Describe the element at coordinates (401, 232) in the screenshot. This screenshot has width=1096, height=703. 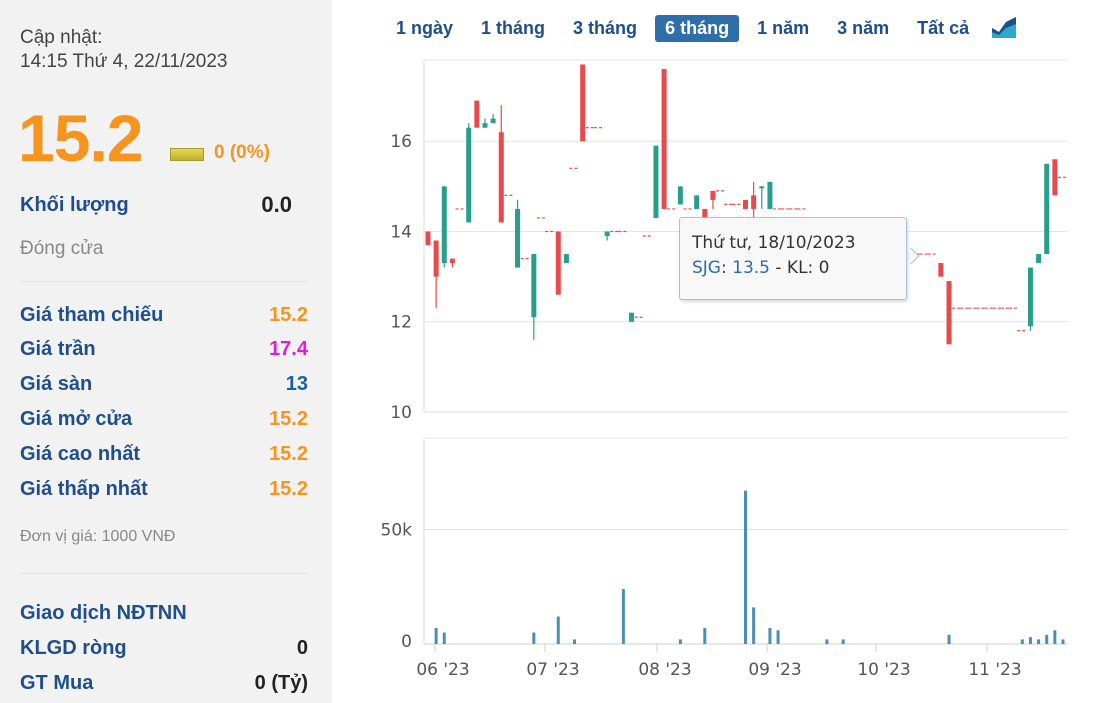
I see `price-tick-label: 14` at that location.